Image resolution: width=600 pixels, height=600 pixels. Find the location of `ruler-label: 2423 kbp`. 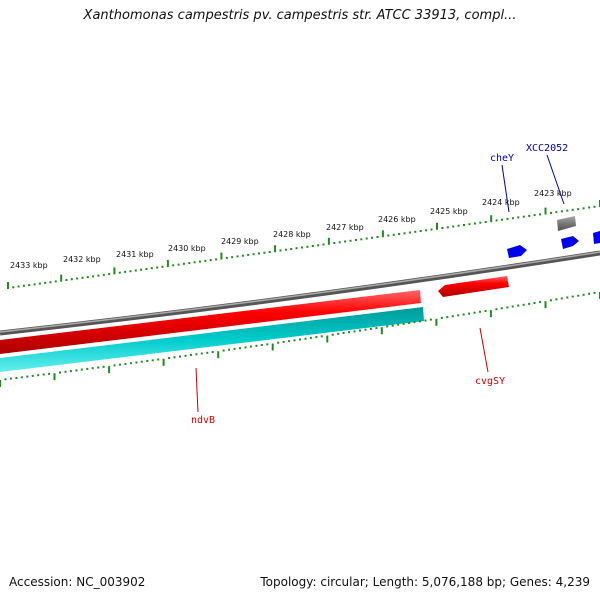

ruler-label: 2423 kbp is located at coordinates (553, 193).